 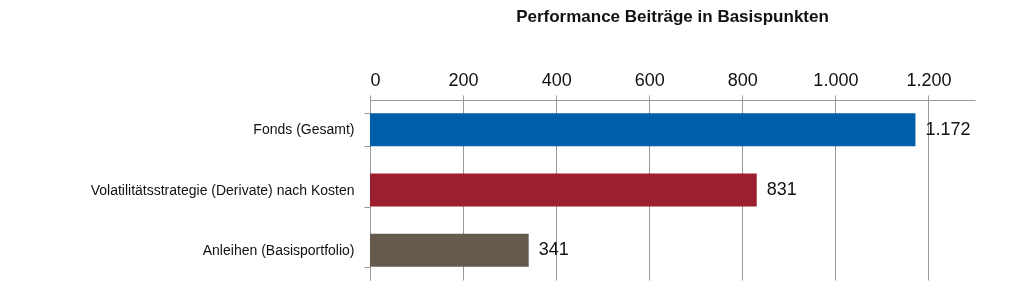 What do you see at coordinates (742, 79) in the screenshot?
I see `x-tick-label: 800` at bounding box center [742, 79].